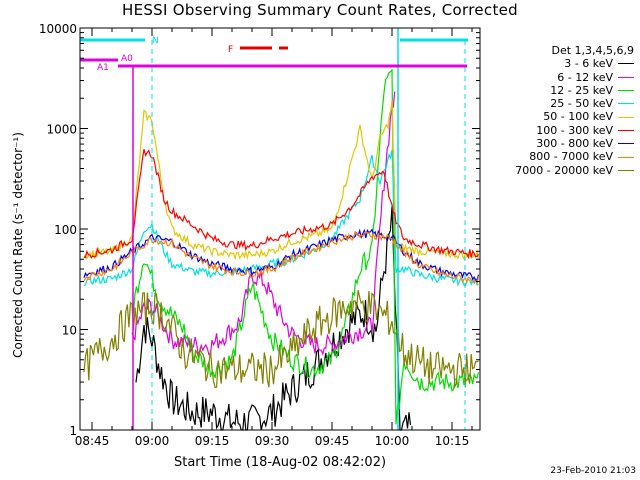 The width and height of the screenshot is (640, 480). I want to click on legend-item: 800 - 7000 keV, so click(559, 156).